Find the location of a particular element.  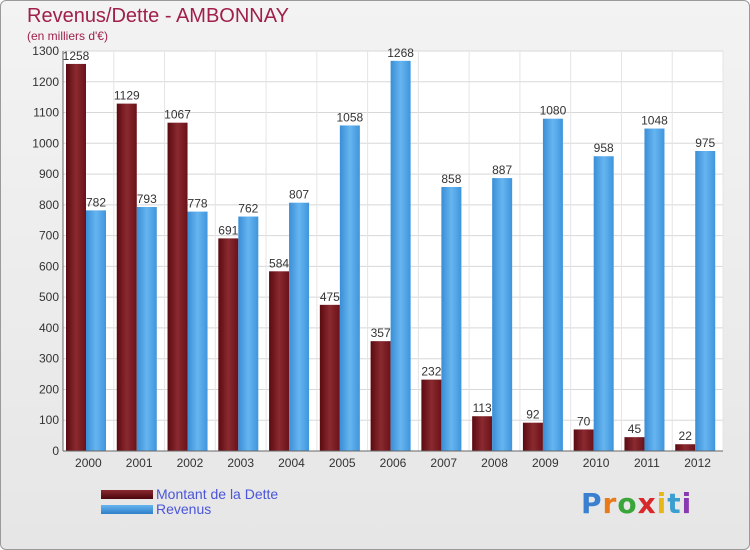

x-tick-label: 2006 is located at coordinates (393, 463).